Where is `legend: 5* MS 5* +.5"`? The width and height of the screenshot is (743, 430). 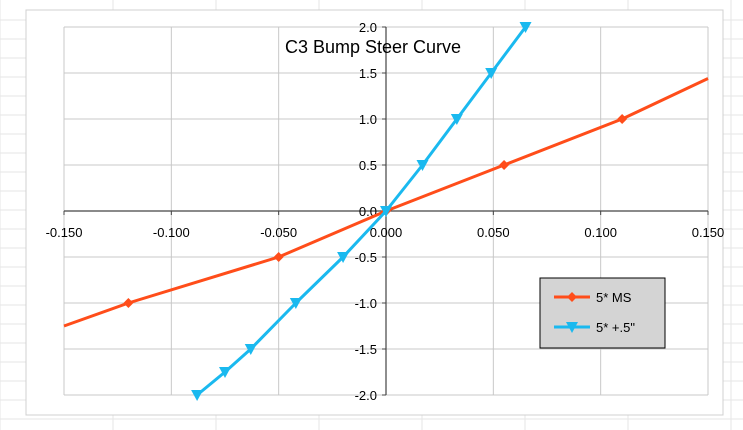 legend: 5* MS 5* +.5" is located at coordinates (602, 313).